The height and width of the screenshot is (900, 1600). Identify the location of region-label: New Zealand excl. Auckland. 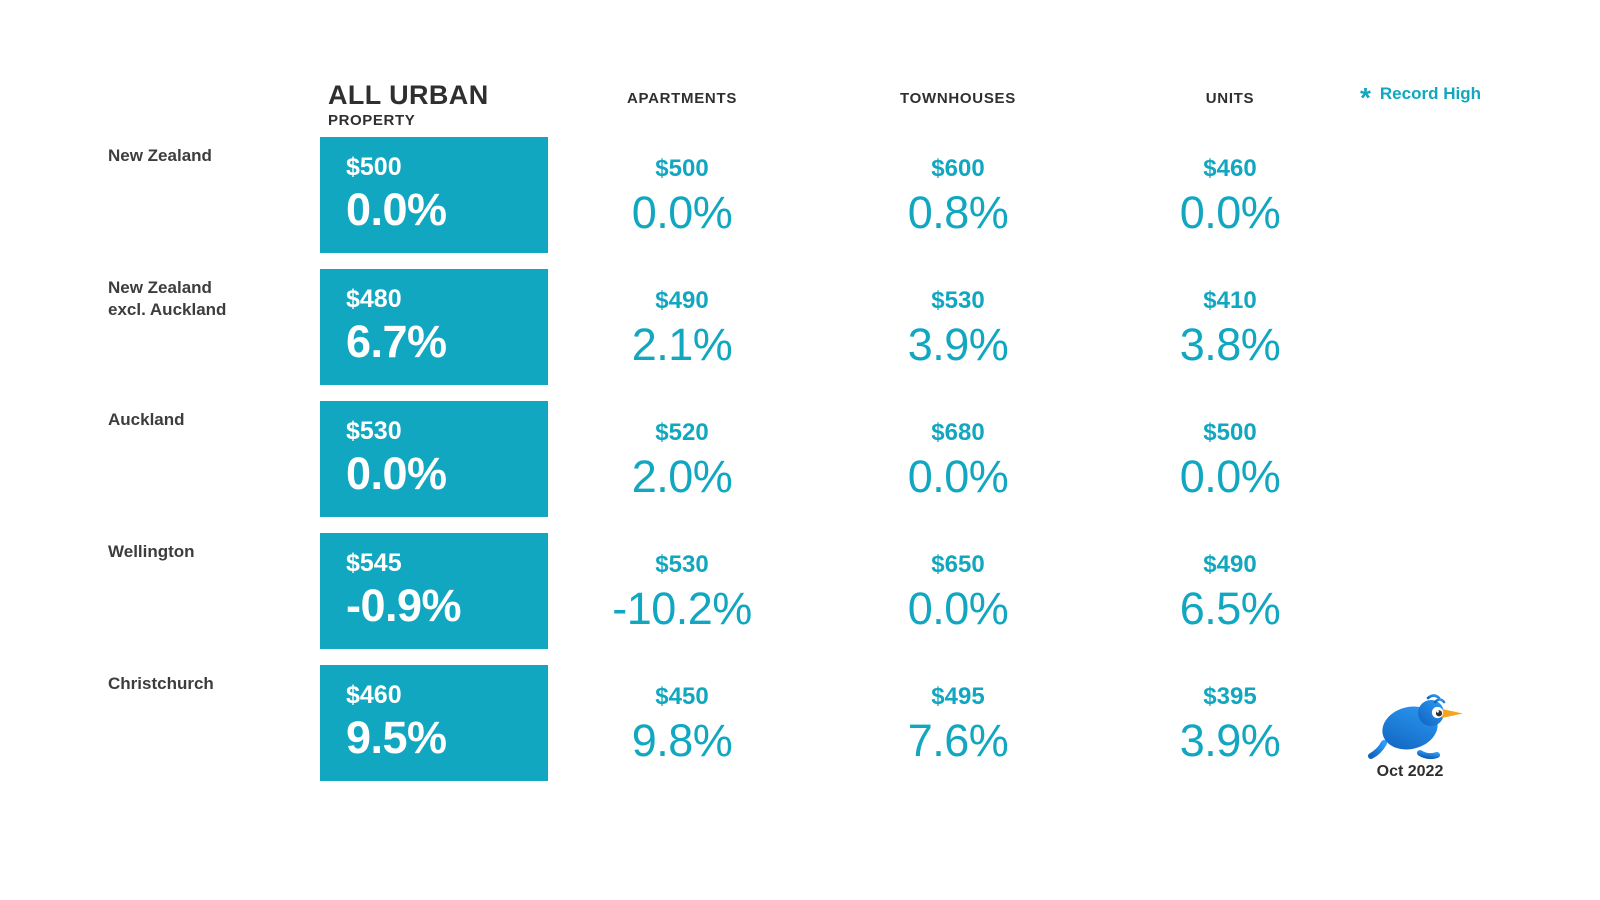
(208, 299).